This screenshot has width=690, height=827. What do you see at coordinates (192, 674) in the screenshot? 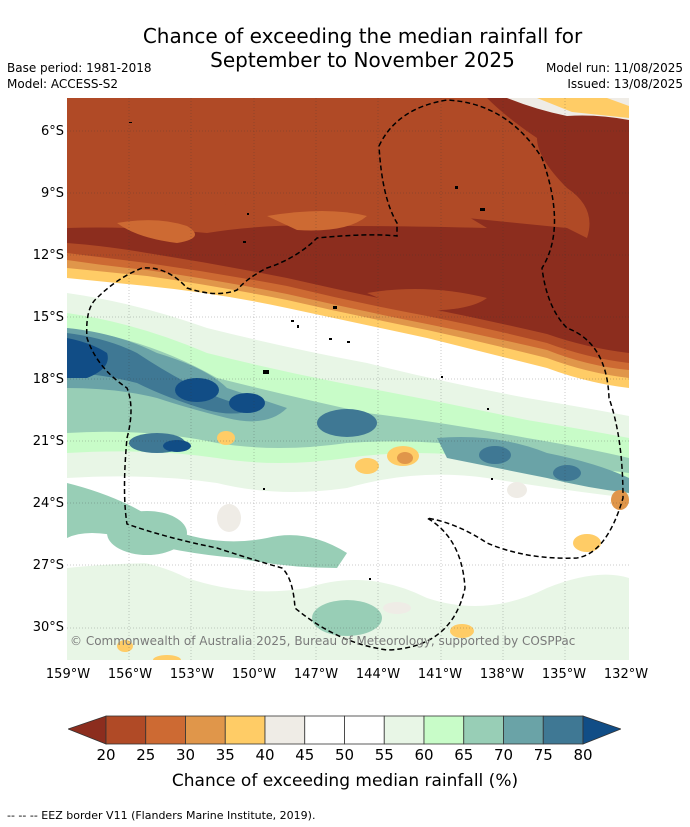
I see `x-tick-label: 153°W` at bounding box center [192, 674].